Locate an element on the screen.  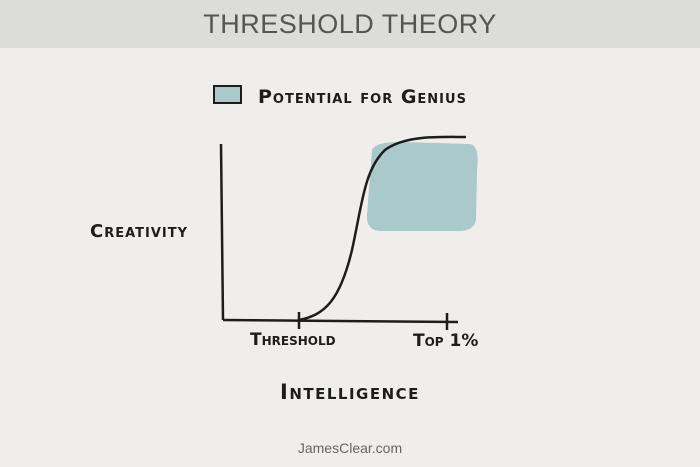
legend-swatch is located at coordinates (227, 94).